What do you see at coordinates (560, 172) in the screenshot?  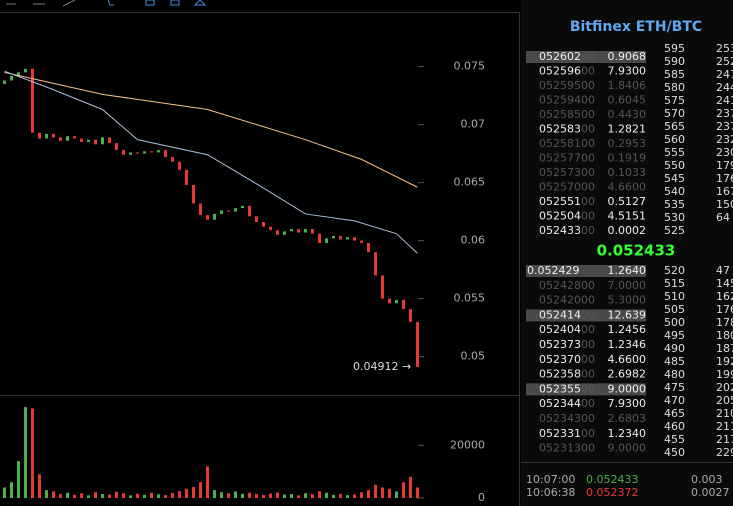 I see `order-price-part: 052573` at bounding box center [560, 172].